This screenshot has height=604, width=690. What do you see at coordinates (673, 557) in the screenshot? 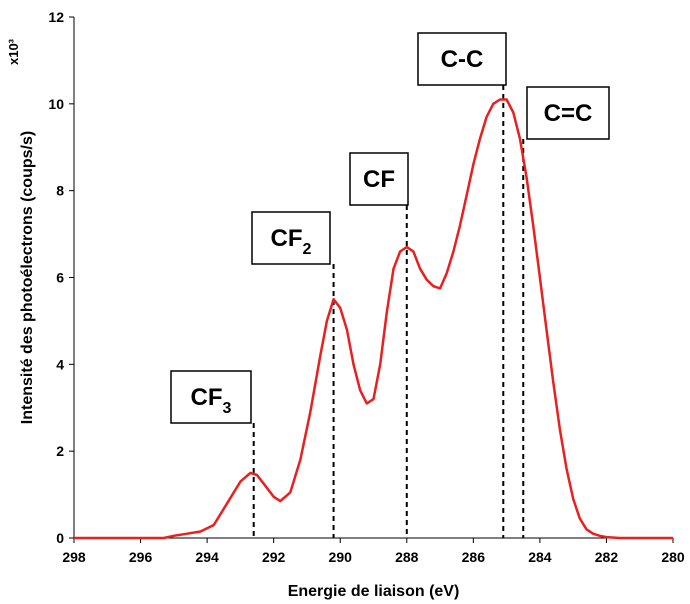
I see `x-tick-label: 280` at bounding box center [673, 557].